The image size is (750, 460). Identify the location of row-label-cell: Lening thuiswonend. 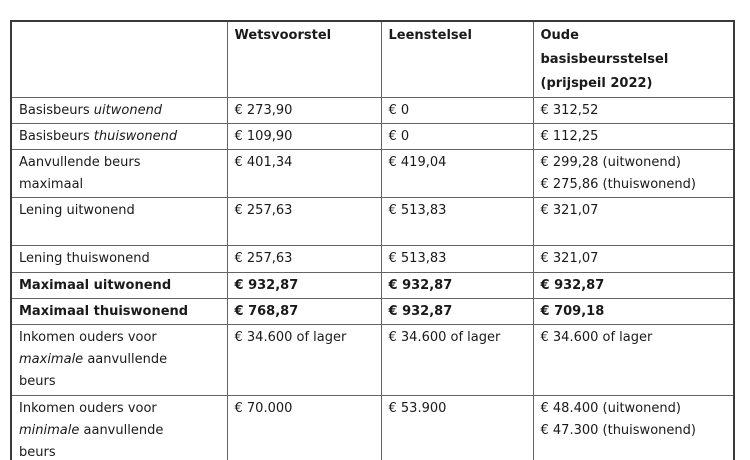
(119, 259).